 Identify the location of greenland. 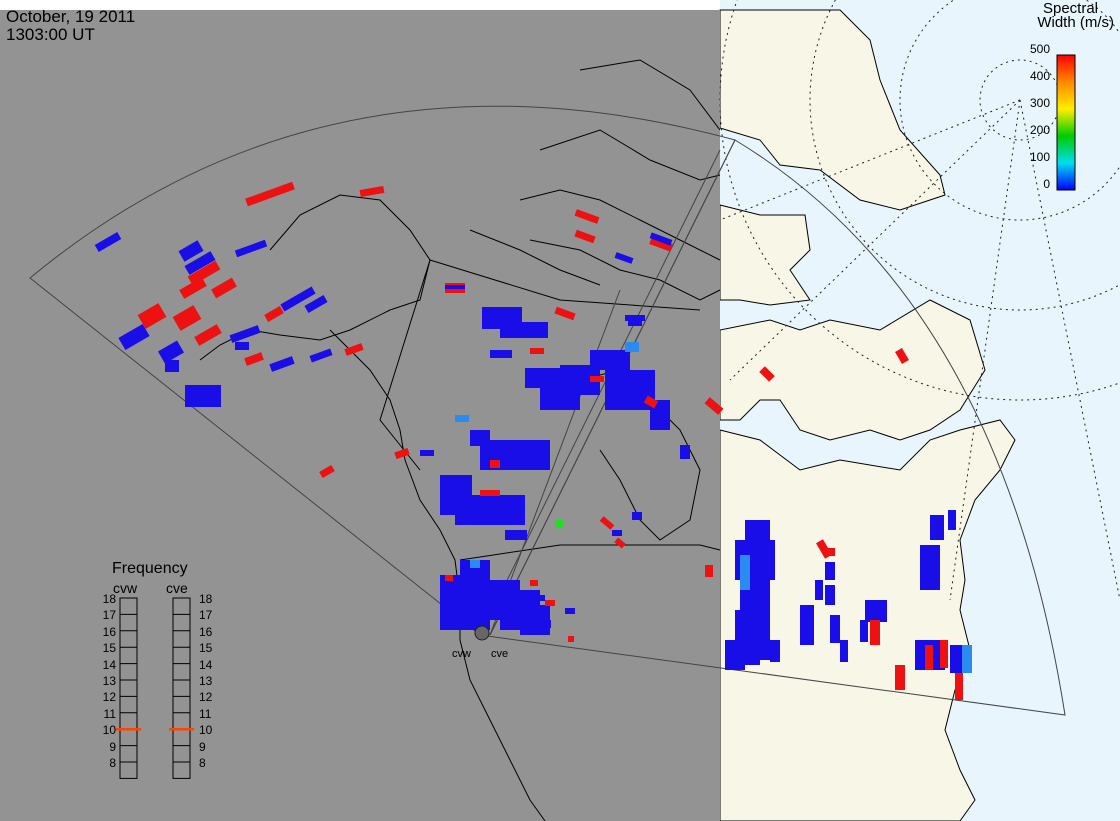
(832, 110).